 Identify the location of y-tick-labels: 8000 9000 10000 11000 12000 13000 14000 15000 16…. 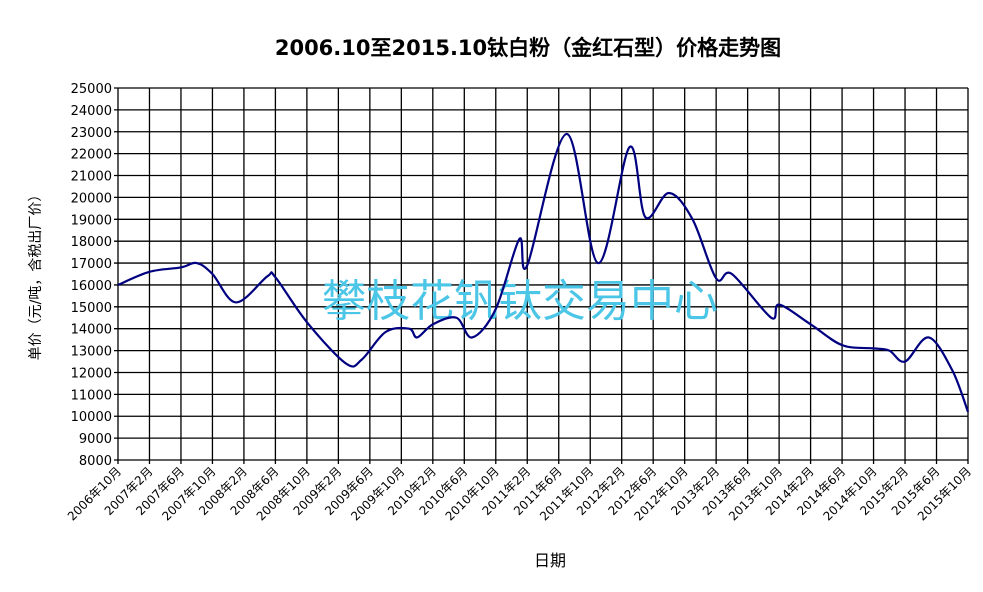
(91, 275).